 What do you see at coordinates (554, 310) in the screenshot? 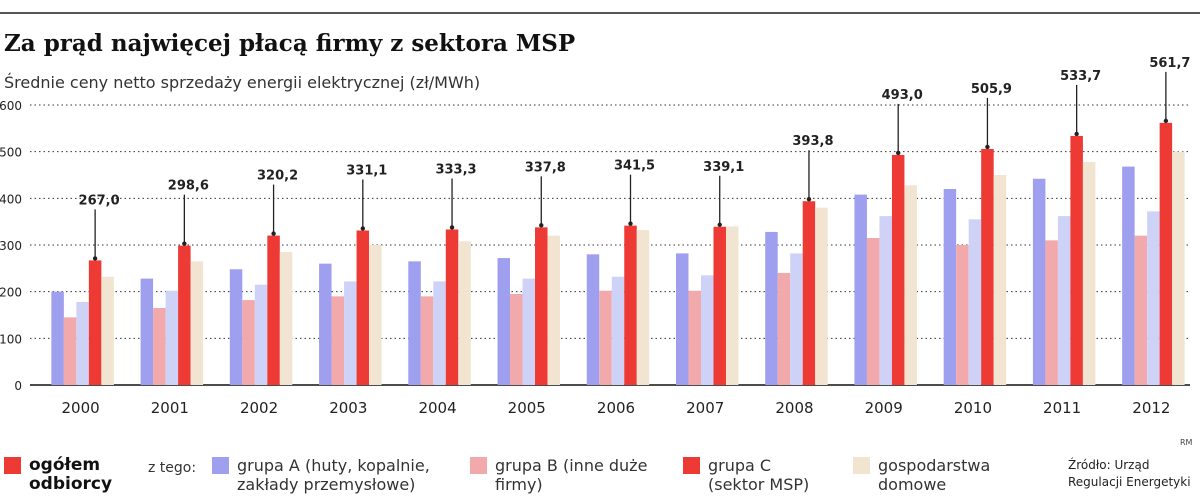
I see `bar-gospodarstwa-2005` at bounding box center [554, 310].